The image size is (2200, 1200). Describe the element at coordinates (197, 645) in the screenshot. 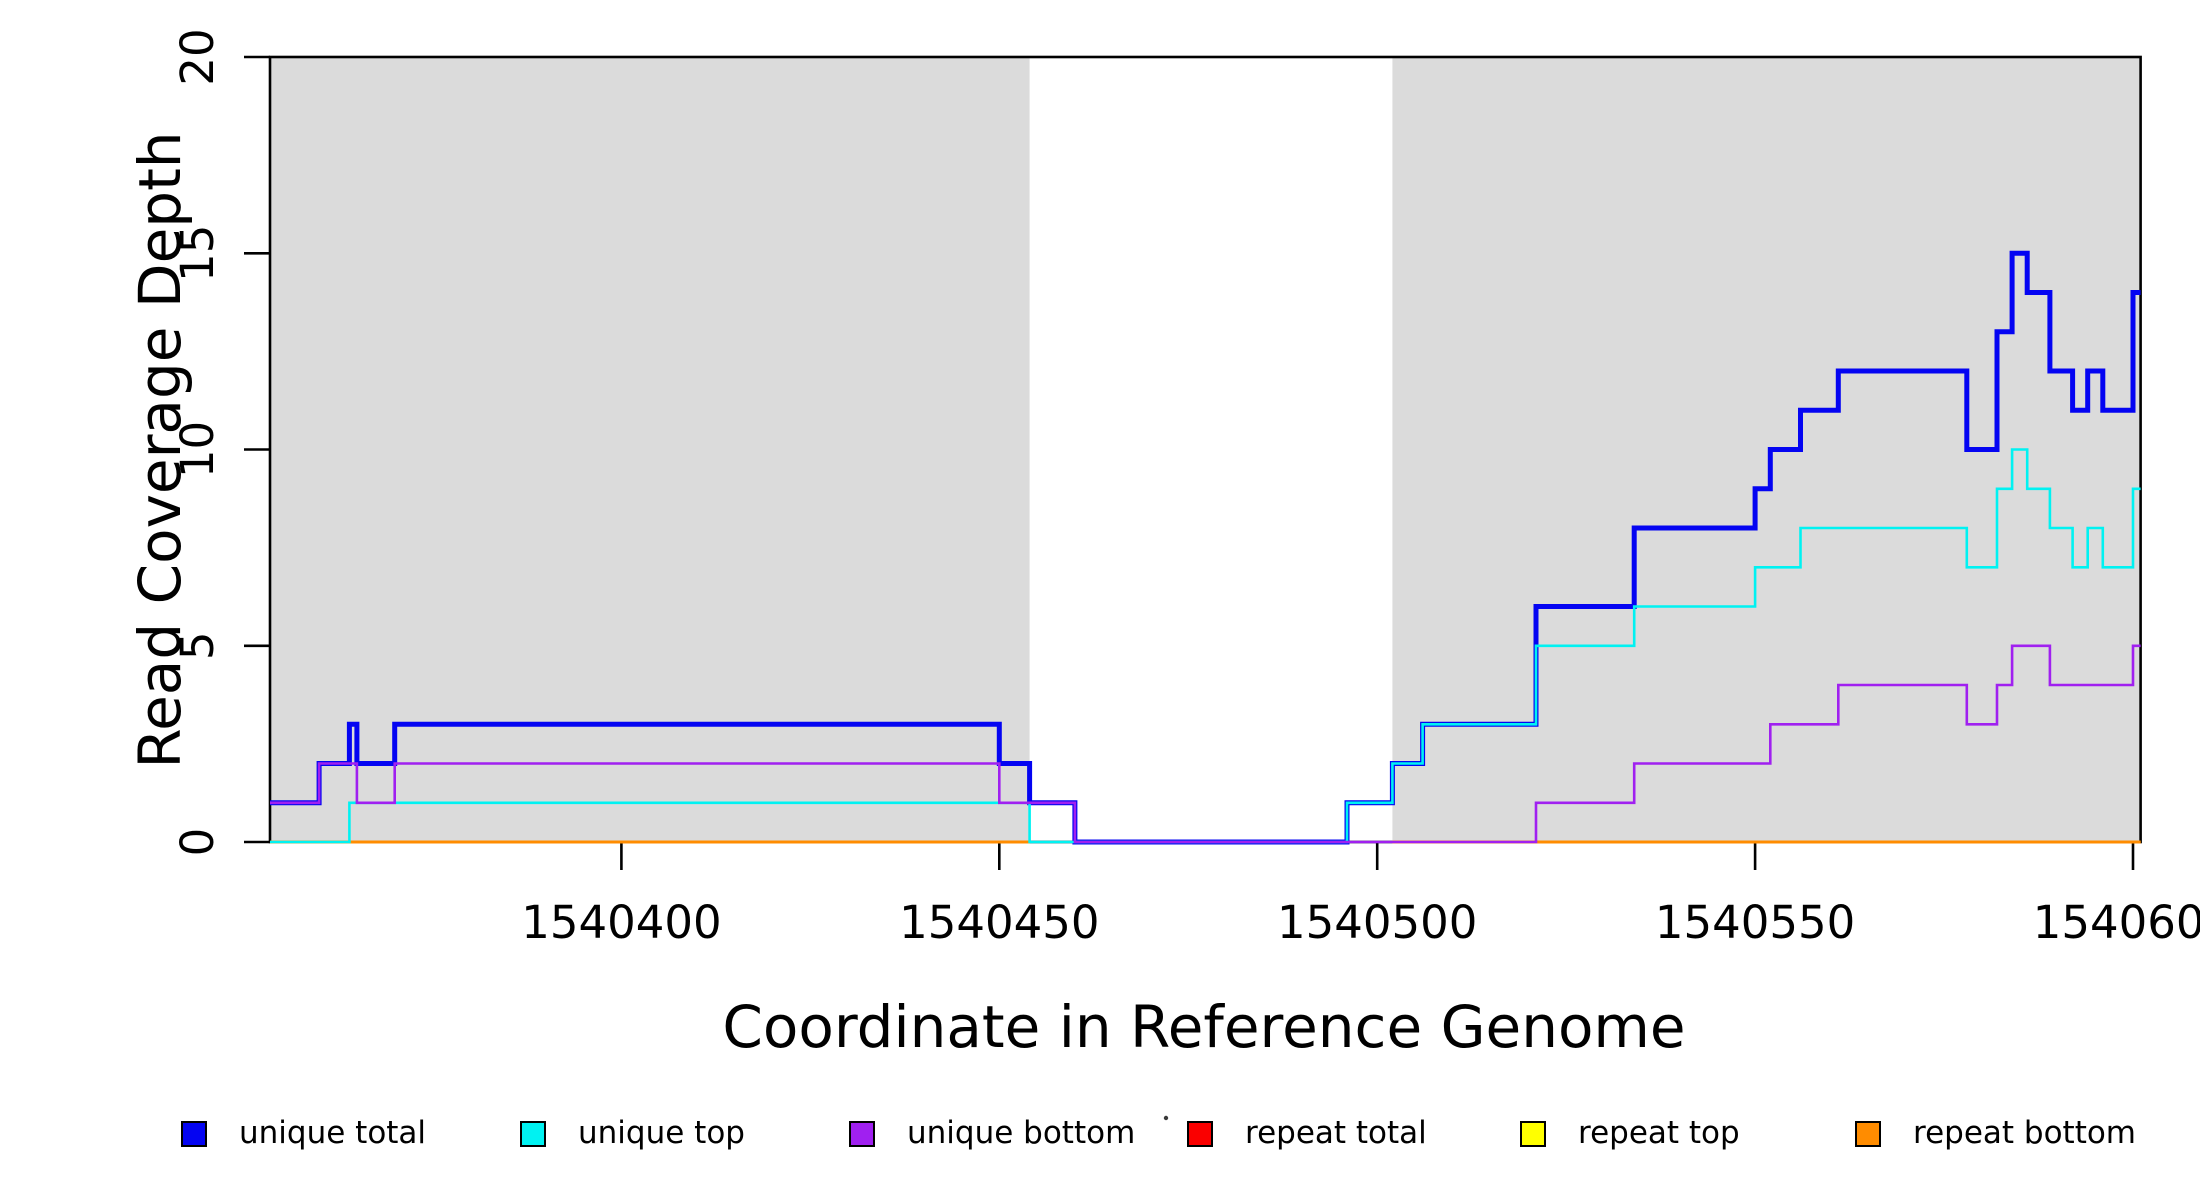

I see `y-tick-label: 5` at that location.